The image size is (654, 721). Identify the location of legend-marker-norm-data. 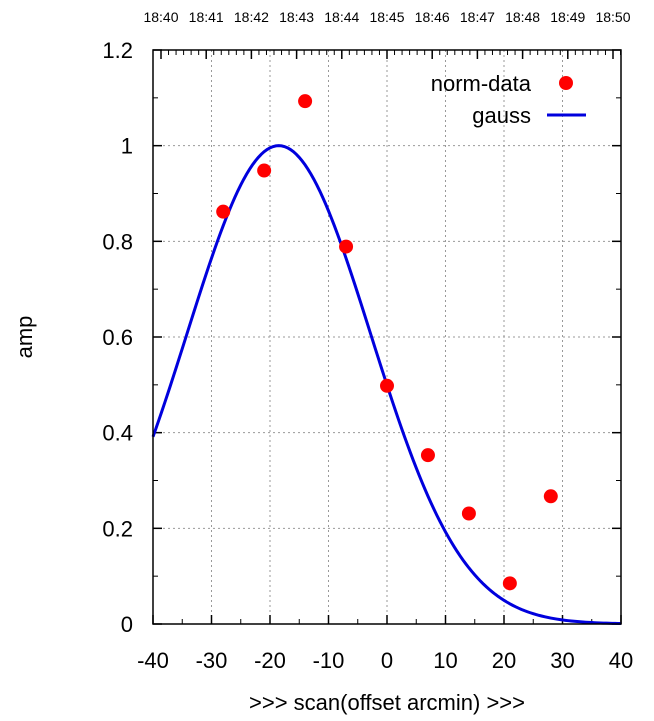
(566, 83).